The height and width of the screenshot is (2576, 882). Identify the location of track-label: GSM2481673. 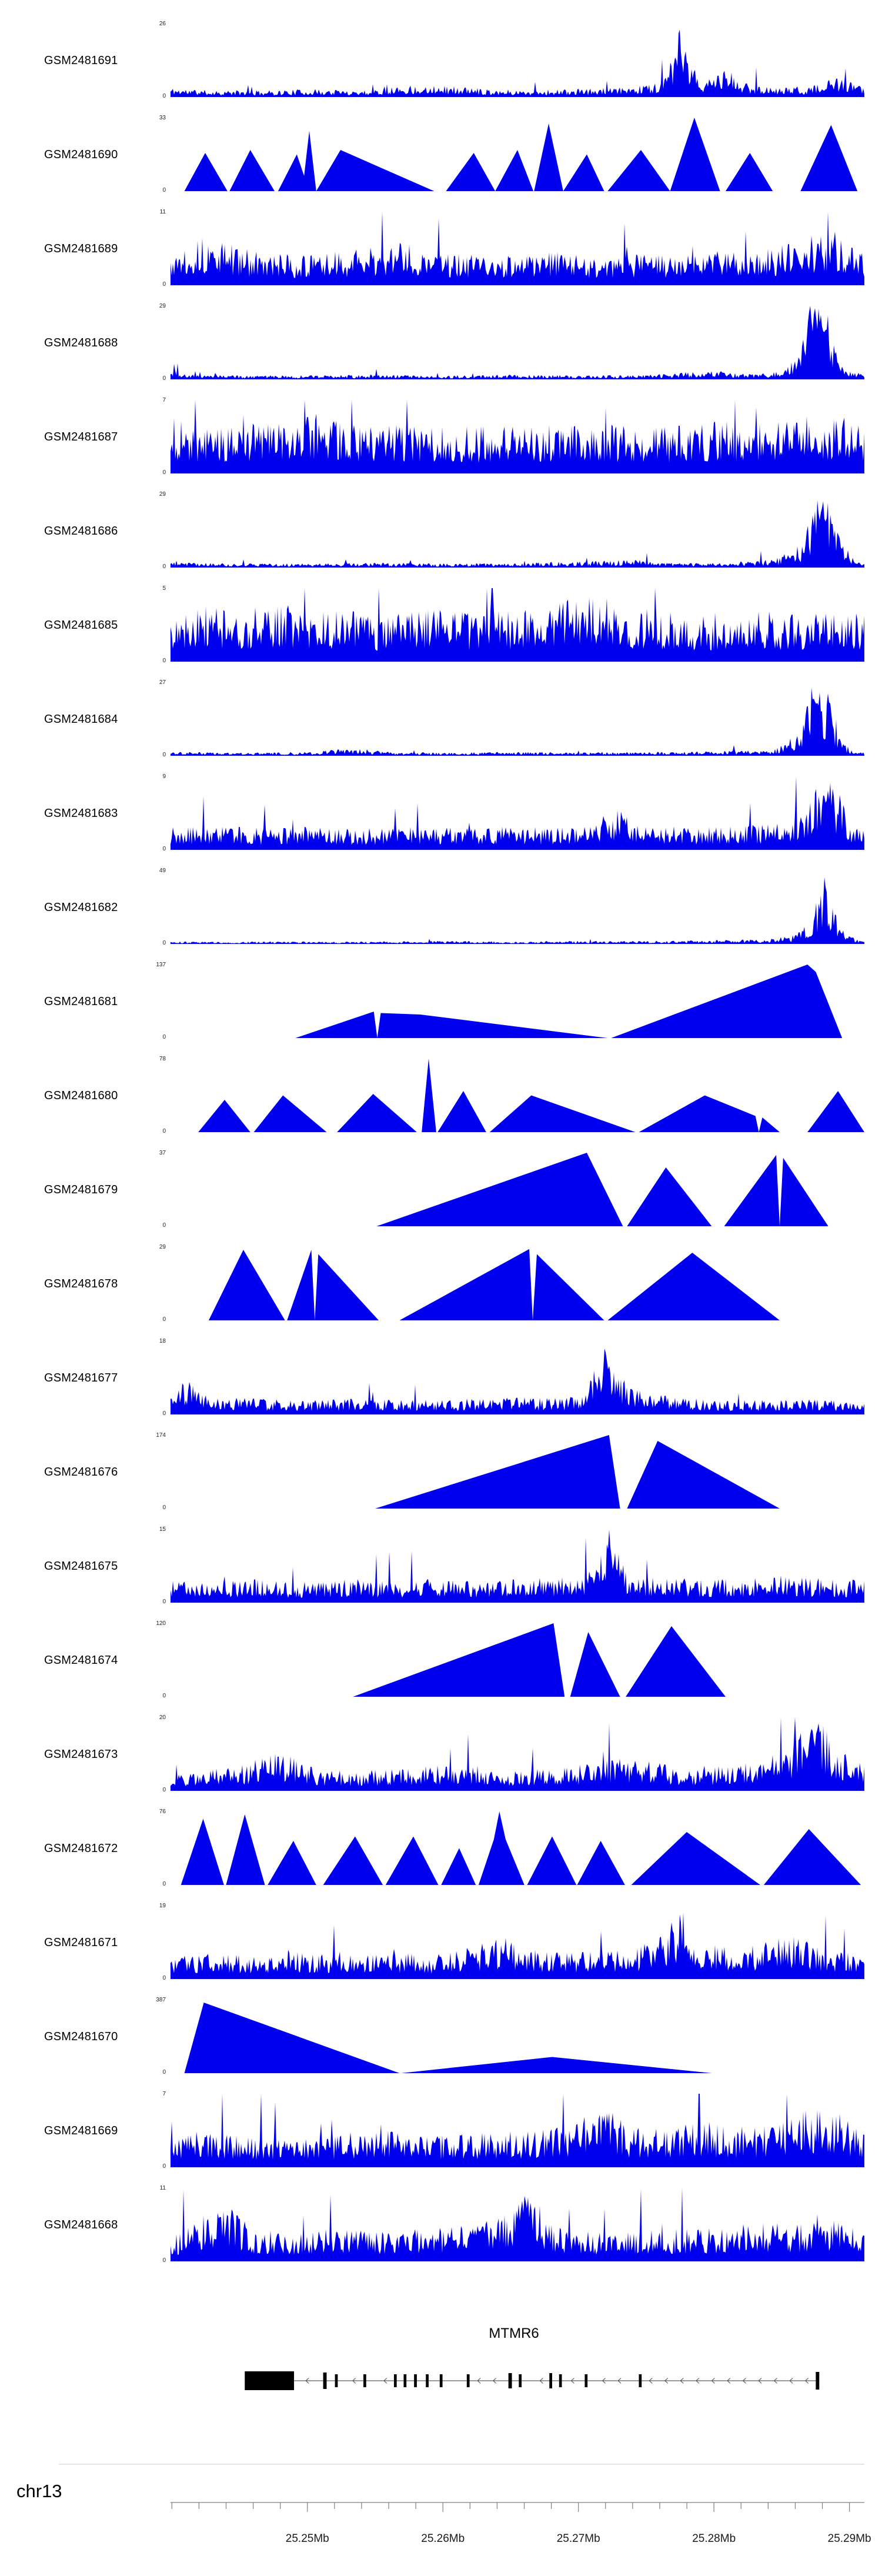
(81, 1754).